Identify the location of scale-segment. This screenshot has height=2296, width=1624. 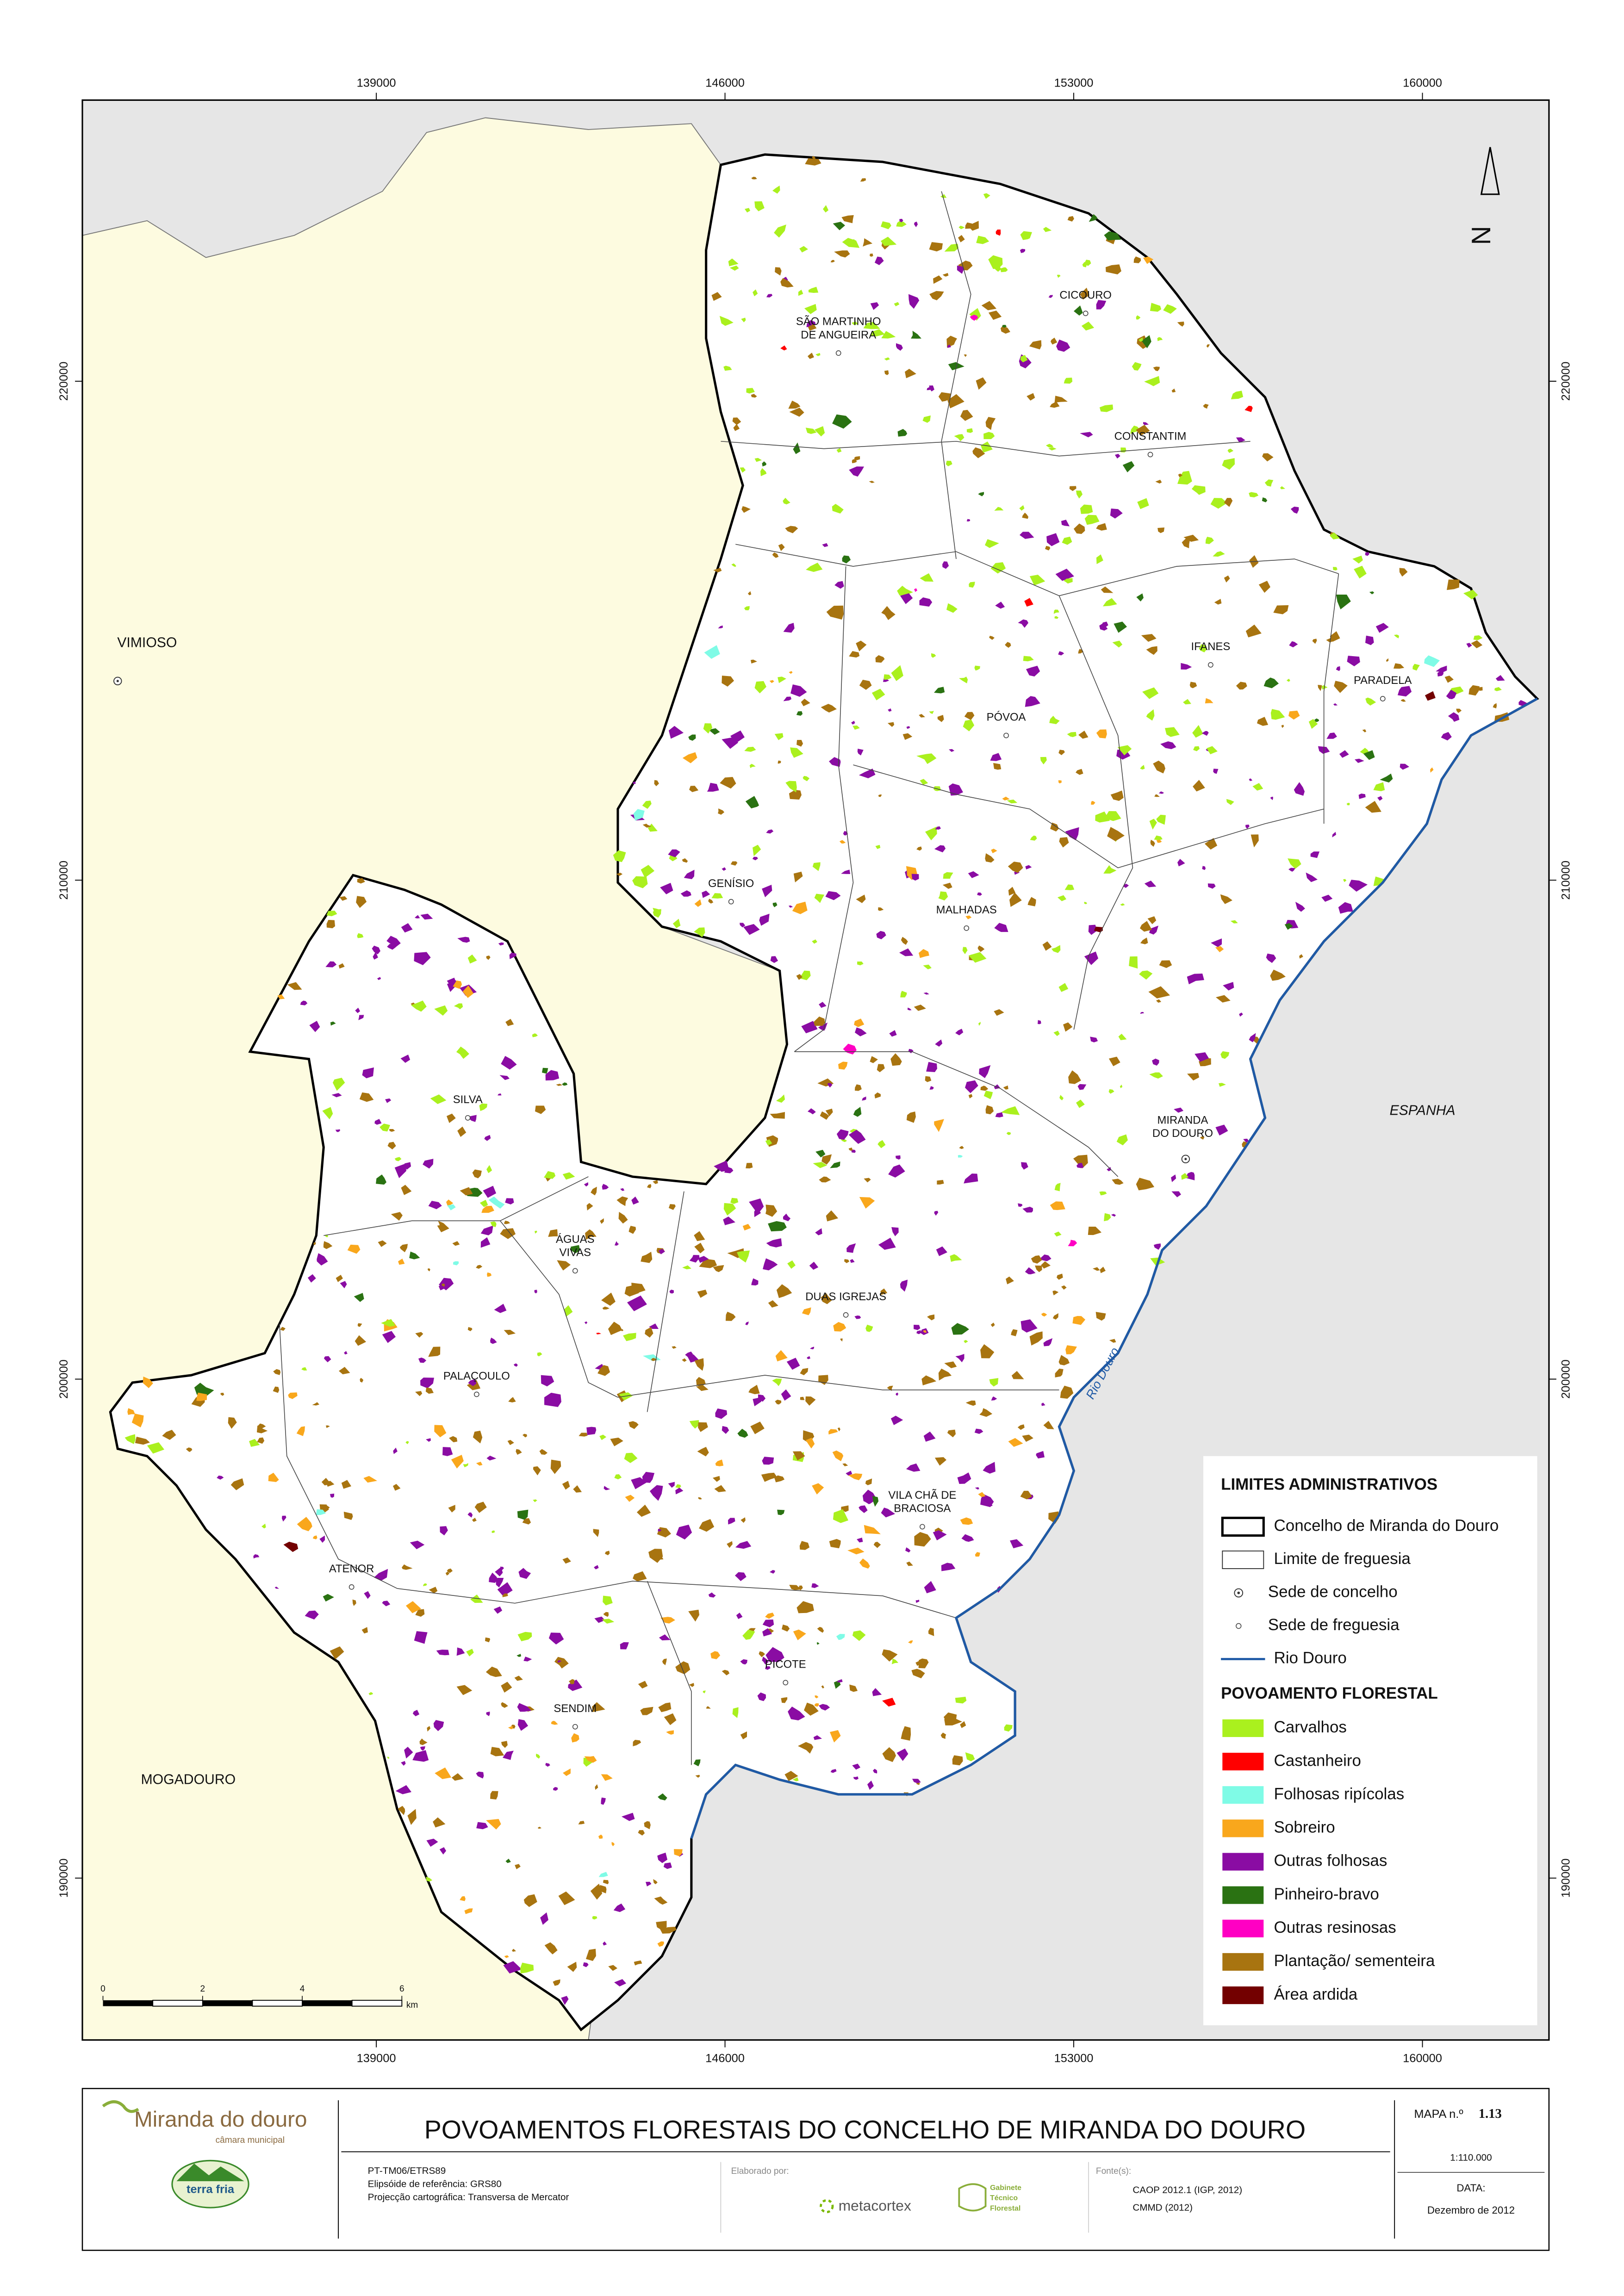
(128, 2003).